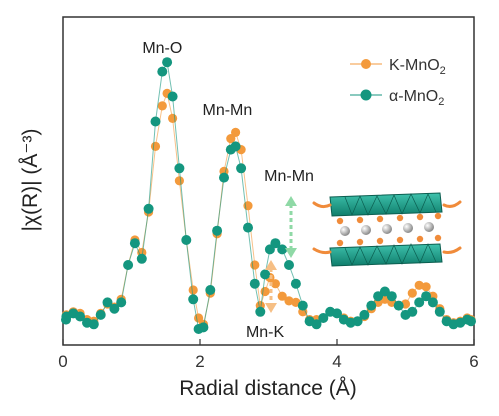 The height and width of the screenshot is (416, 499). I want to click on legend-entry-alpha-mno2: α-MnO2, so click(397, 98).